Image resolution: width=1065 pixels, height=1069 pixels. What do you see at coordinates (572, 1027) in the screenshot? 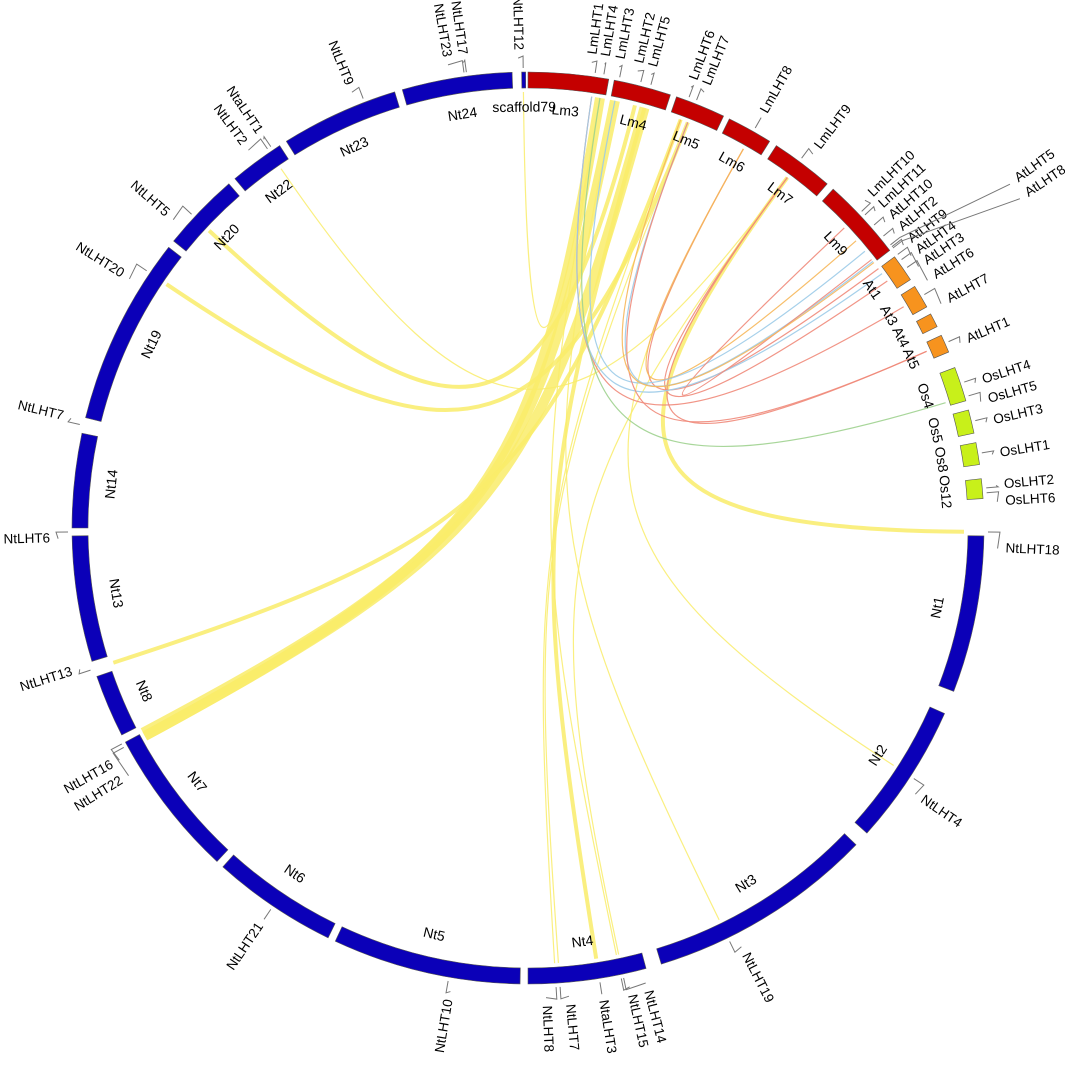
I see `gene-label: NtLHT7` at bounding box center [572, 1027].